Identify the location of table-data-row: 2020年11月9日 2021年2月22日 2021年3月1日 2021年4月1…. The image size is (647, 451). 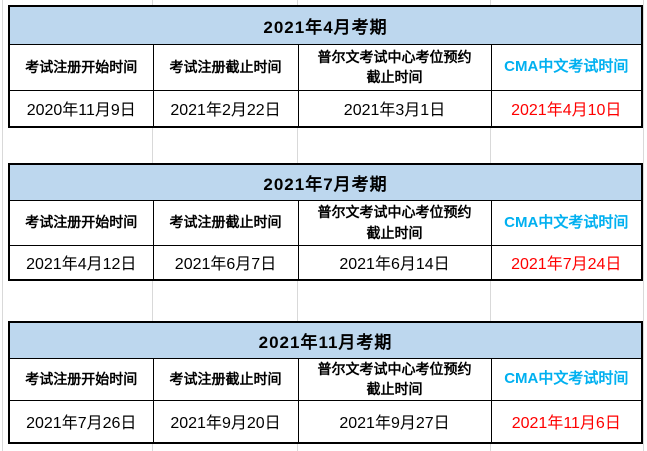
(325, 108).